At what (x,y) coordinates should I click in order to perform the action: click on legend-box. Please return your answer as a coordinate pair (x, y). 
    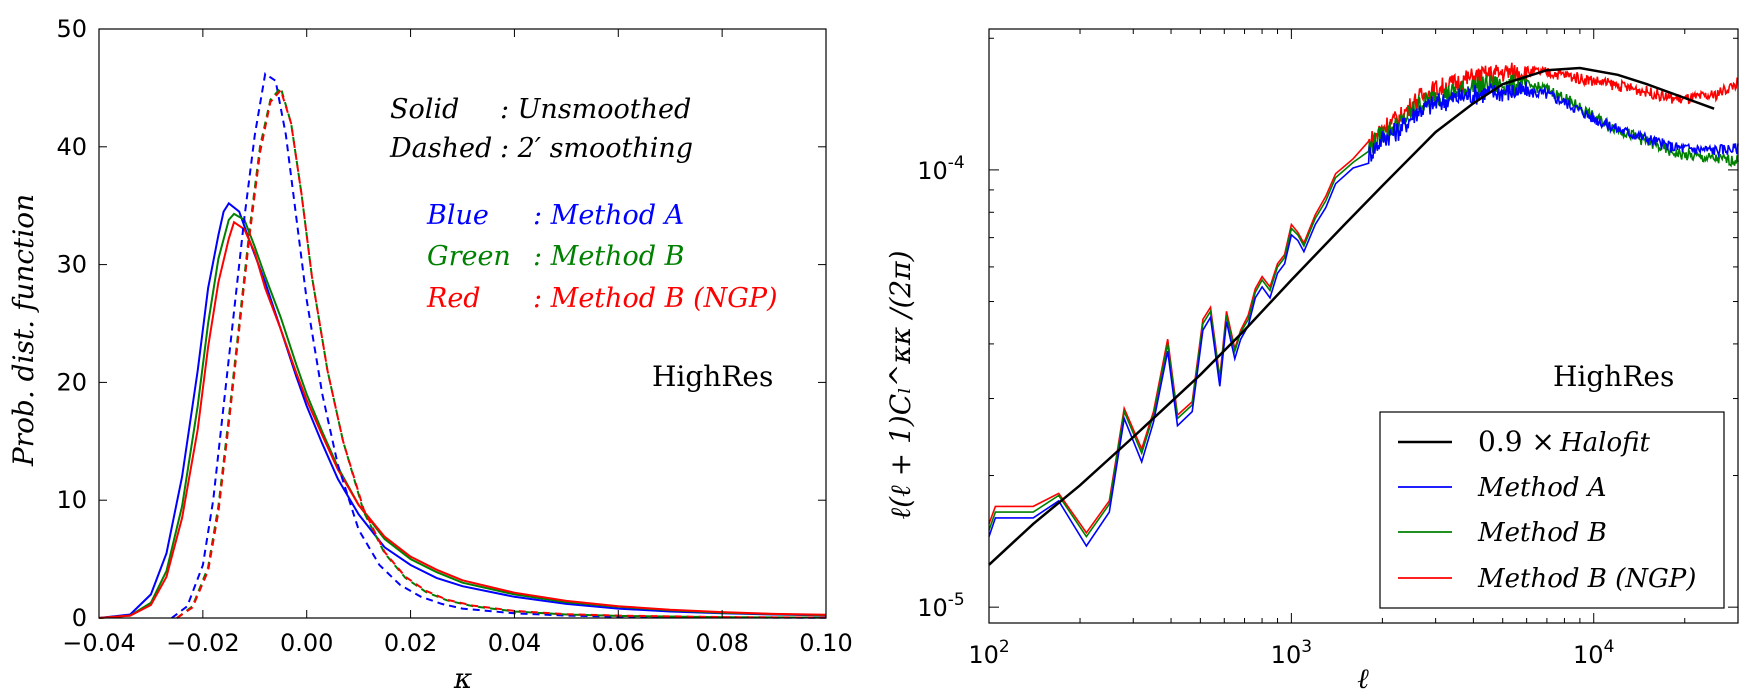
    Looking at the image, I should click on (1552, 510).